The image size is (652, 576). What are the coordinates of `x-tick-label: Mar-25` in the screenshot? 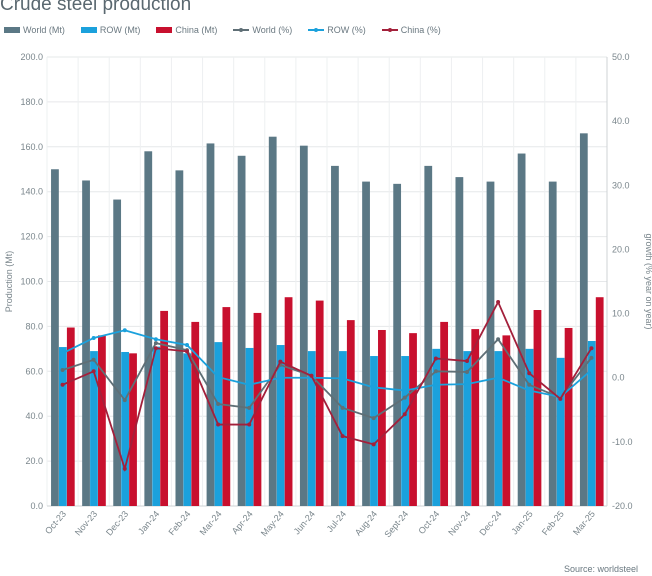 It's located at (584, 523).